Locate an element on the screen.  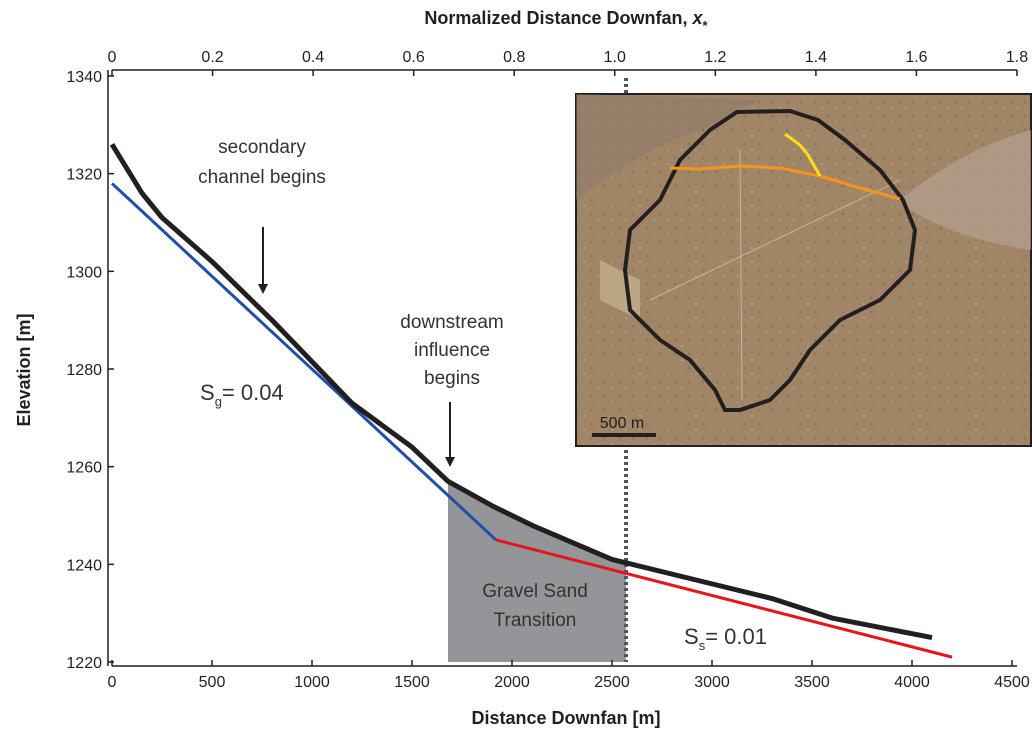
top-tick-label: 0 is located at coordinates (112, 57).